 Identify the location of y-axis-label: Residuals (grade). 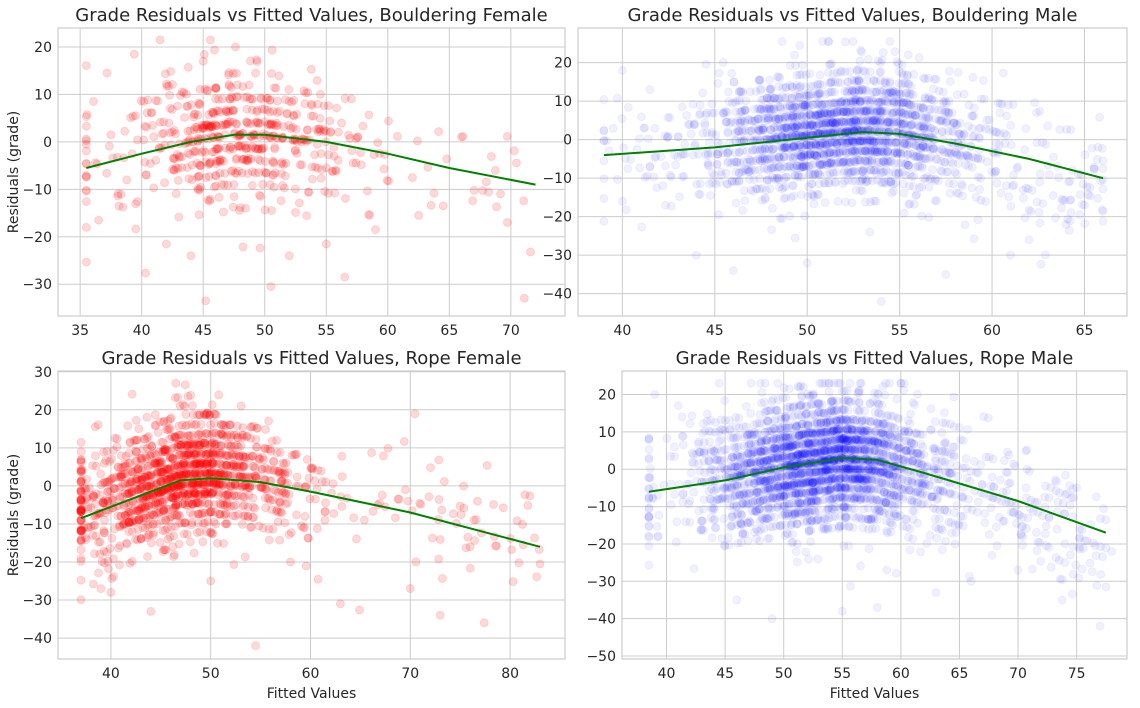
(14, 515).